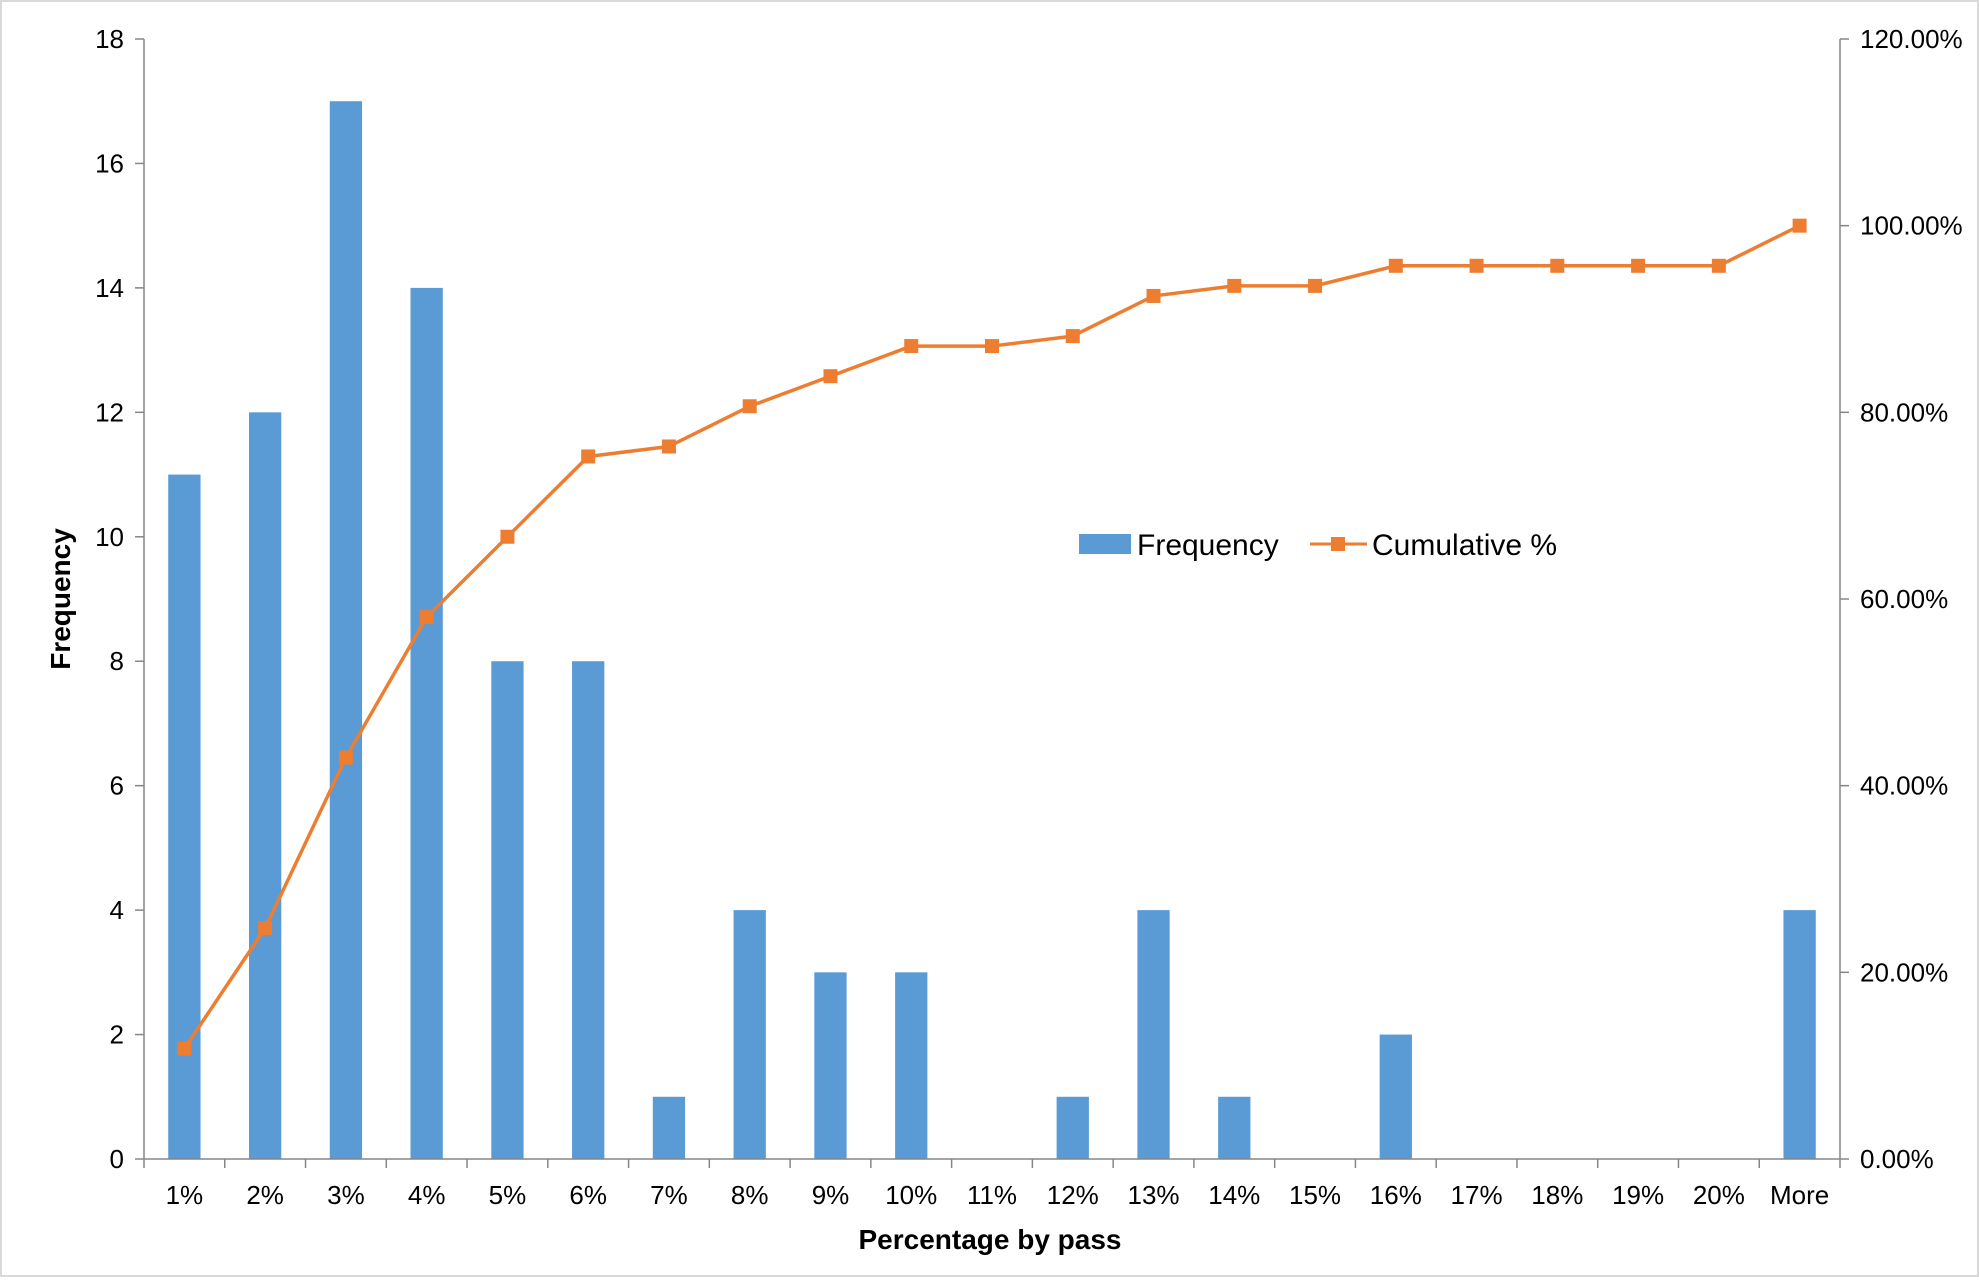  I want to click on y-tick-label: 18, so click(109, 39).